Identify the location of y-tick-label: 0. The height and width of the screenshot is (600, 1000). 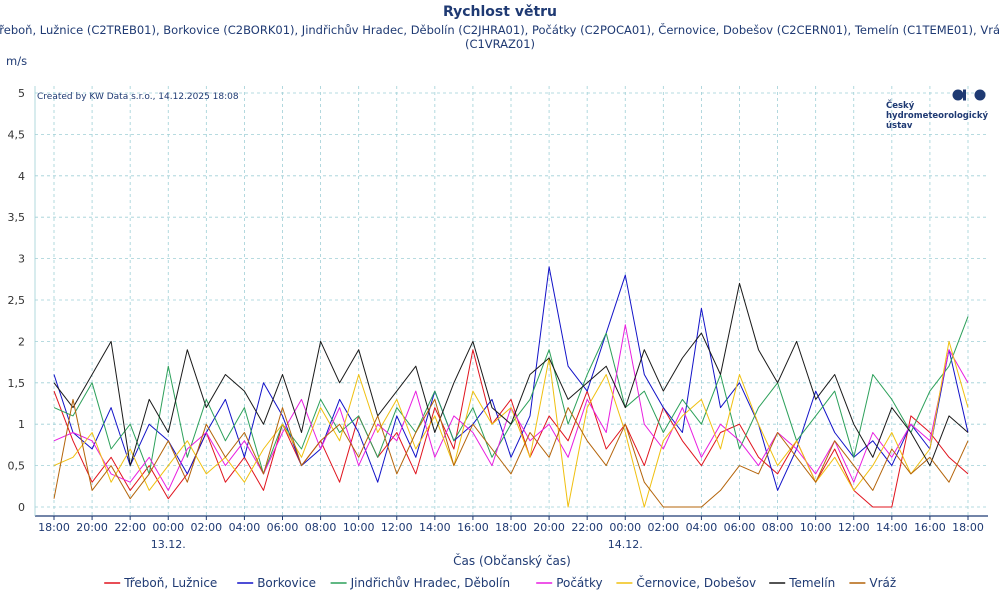
(21, 507).